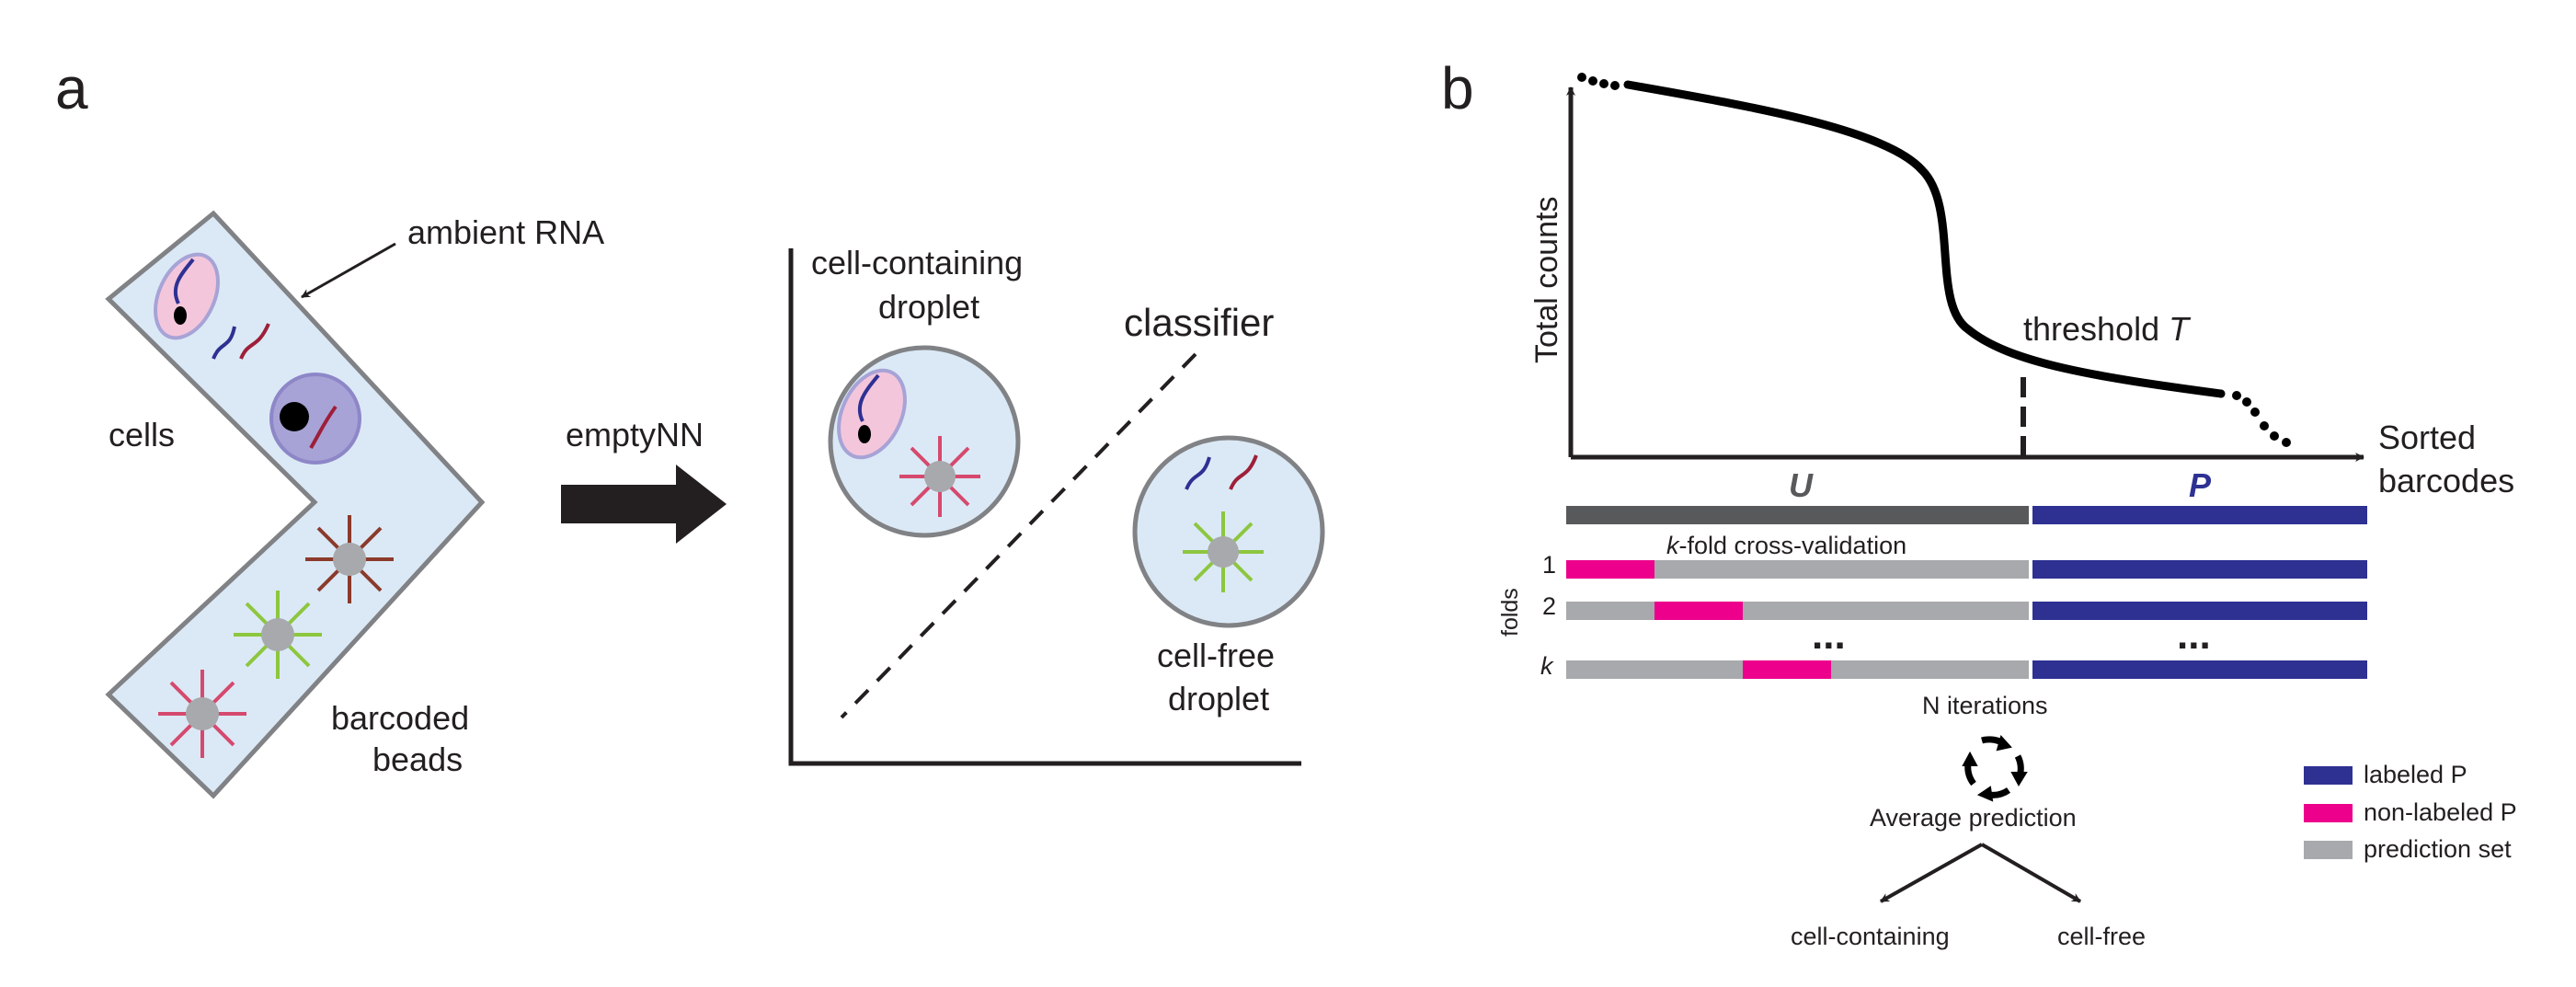  I want to click on cell-droplet-label-line2: droplet, so click(928, 307).